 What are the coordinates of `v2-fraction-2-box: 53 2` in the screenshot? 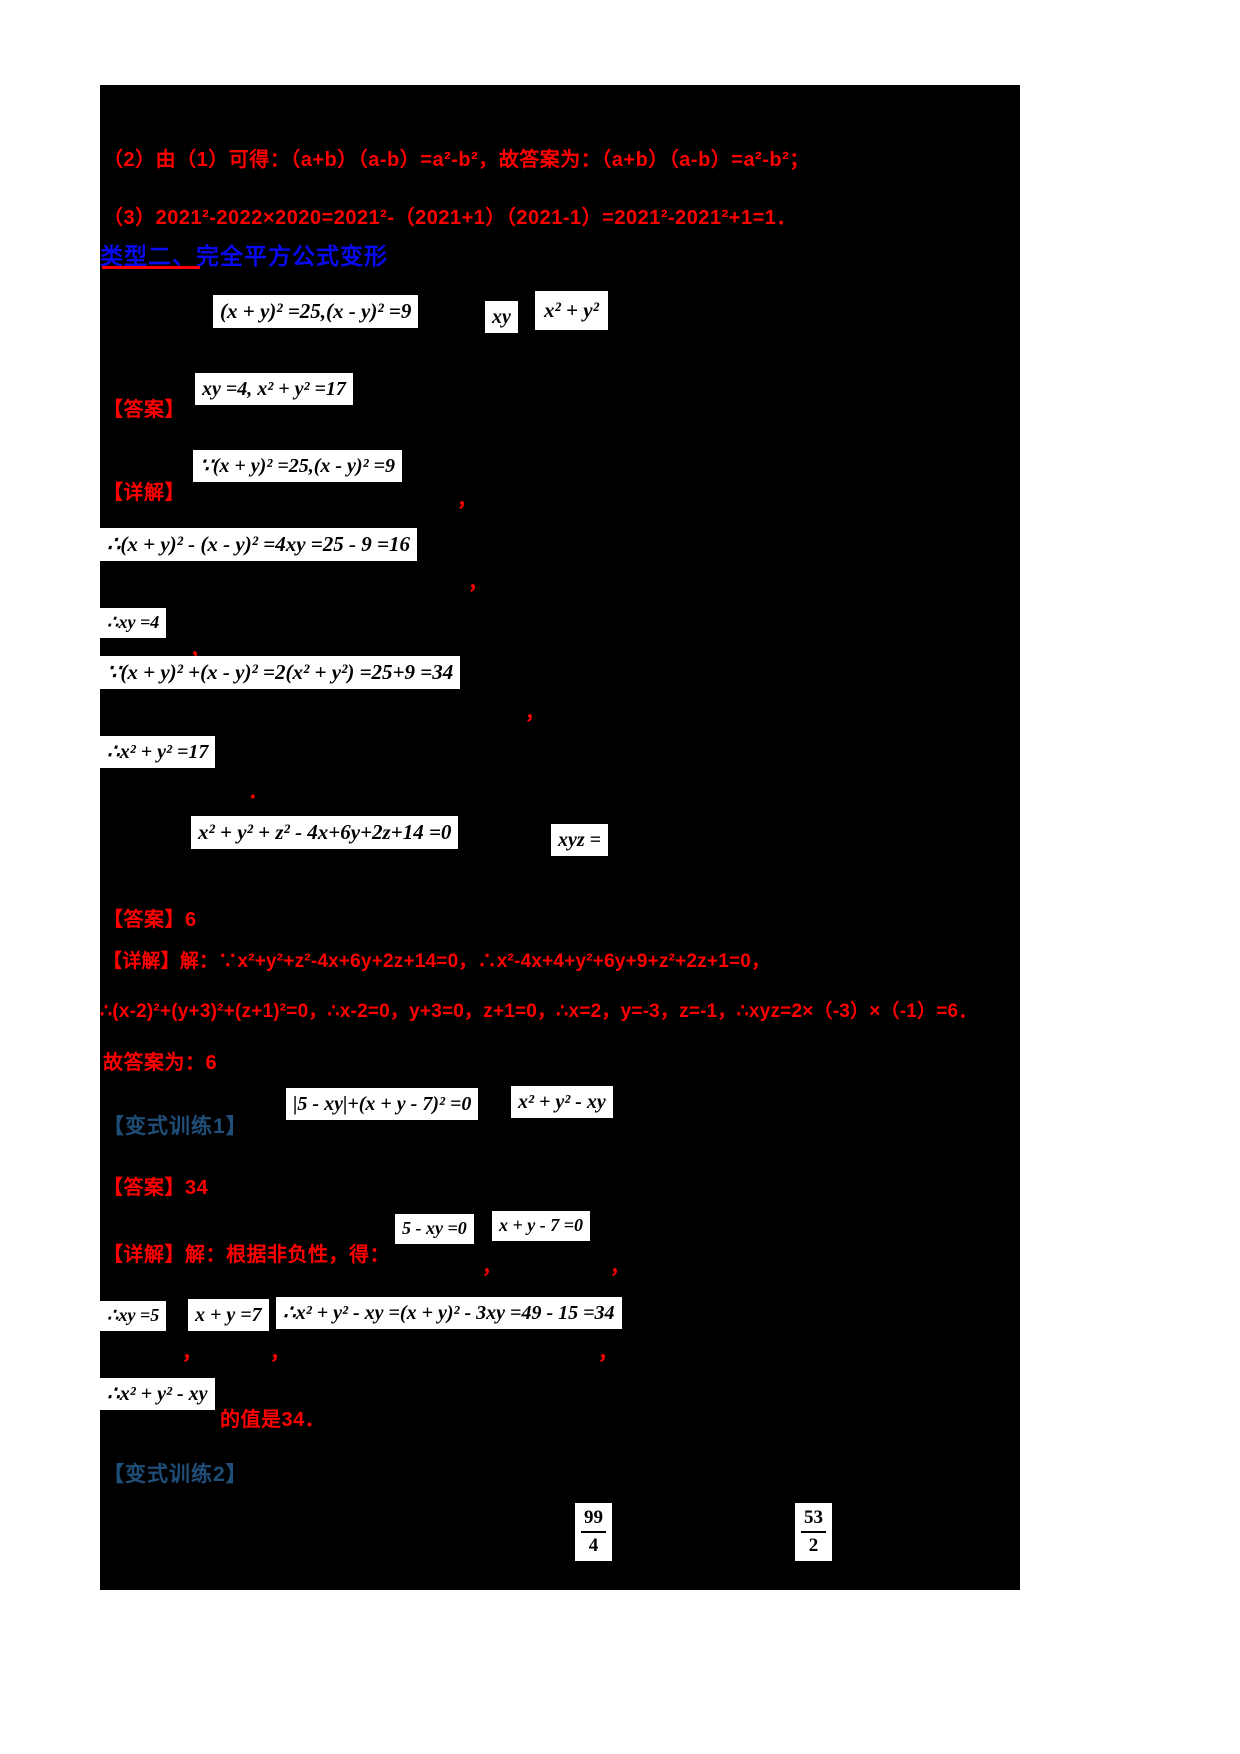 It's located at (813, 1532).